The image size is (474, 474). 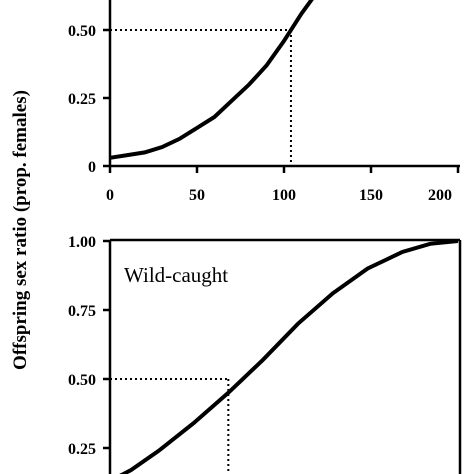 What do you see at coordinates (176, 275) in the screenshot?
I see `panel-annotation-wild-caught: Wild-caught` at bounding box center [176, 275].